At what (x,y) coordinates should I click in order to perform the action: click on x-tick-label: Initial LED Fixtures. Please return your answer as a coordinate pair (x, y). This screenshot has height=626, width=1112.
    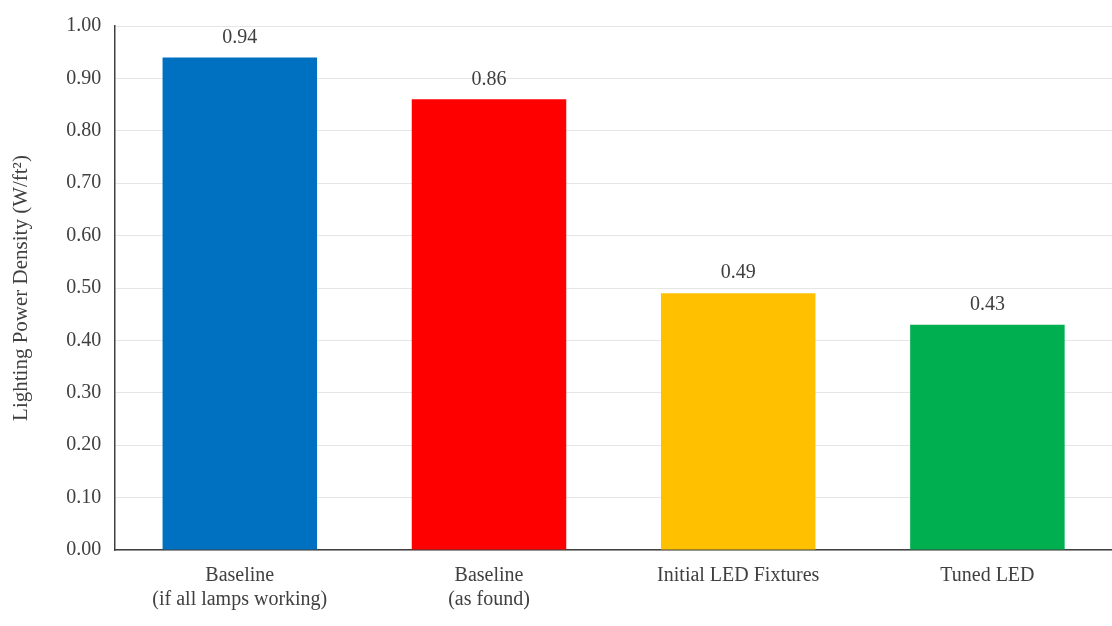
    Looking at the image, I should click on (738, 574).